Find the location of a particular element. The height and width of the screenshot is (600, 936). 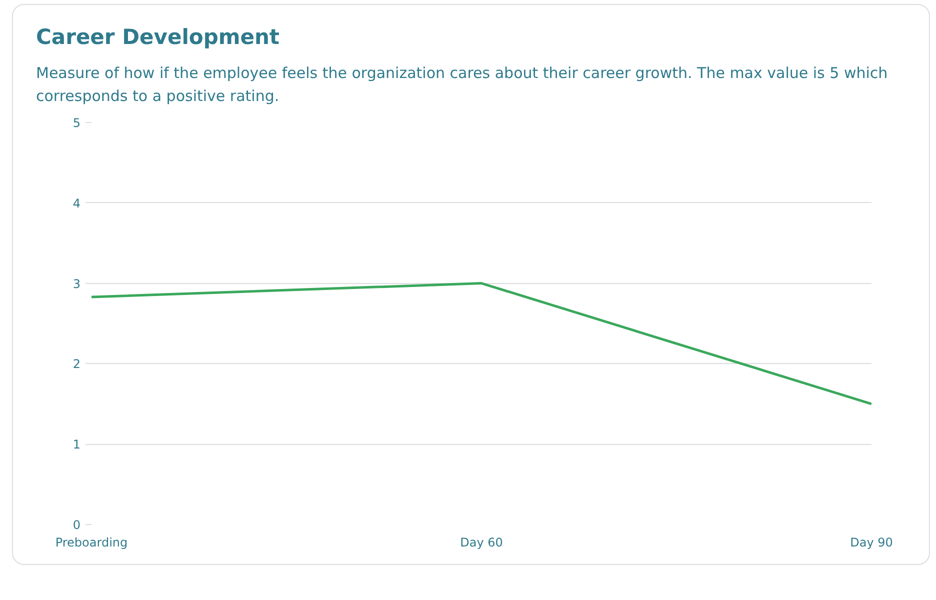

y-tick-label: 2 is located at coordinates (76, 364).